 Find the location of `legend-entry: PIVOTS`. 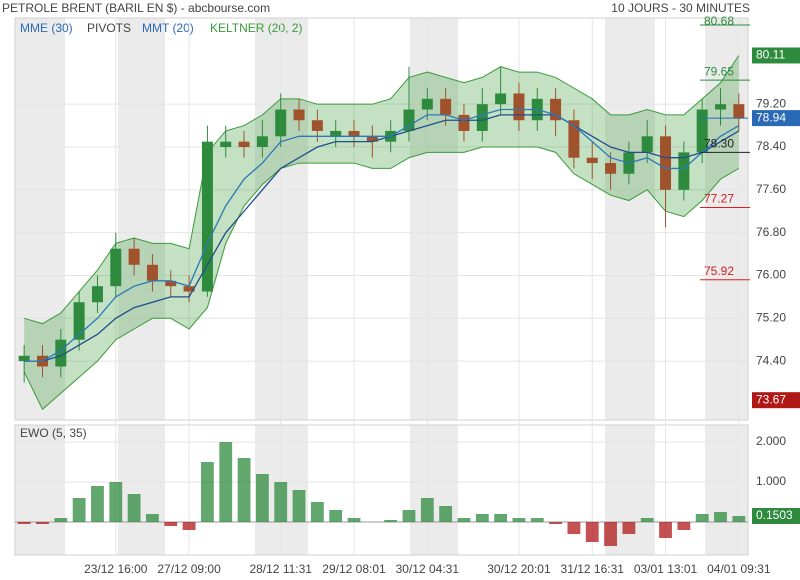

legend-entry: PIVOTS is located at coordinates (109, 28).